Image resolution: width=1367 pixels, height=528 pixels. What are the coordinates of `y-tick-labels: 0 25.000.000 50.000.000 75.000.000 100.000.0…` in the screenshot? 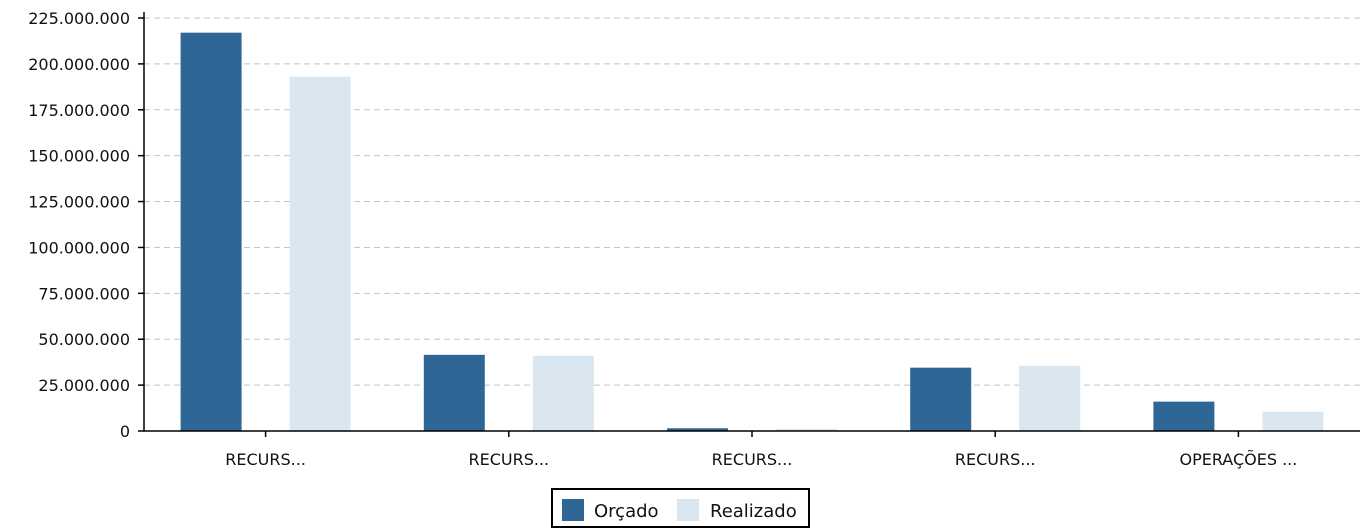 It's located at (86, 225).